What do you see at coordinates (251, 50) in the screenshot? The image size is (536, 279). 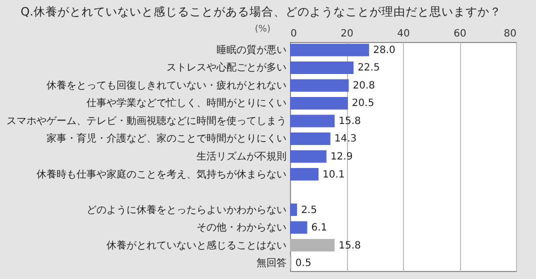 I see `y-tick-label: 睡眠の質が悪い` at bounding box center [251, 50].